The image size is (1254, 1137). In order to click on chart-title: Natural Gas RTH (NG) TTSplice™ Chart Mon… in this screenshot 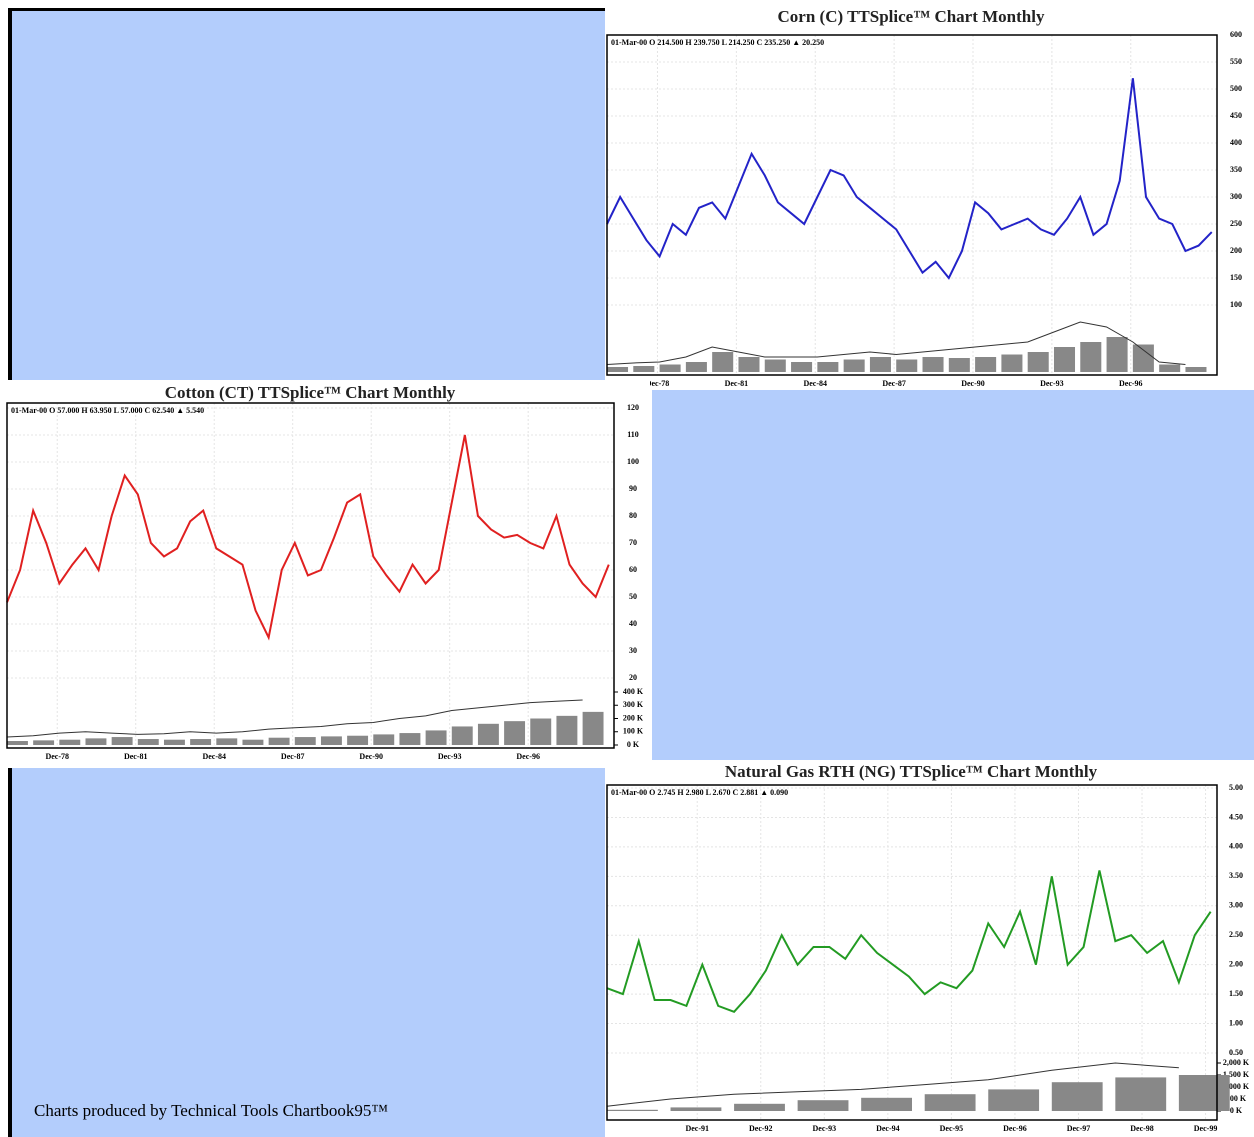, I will do `click(911, 771)`.